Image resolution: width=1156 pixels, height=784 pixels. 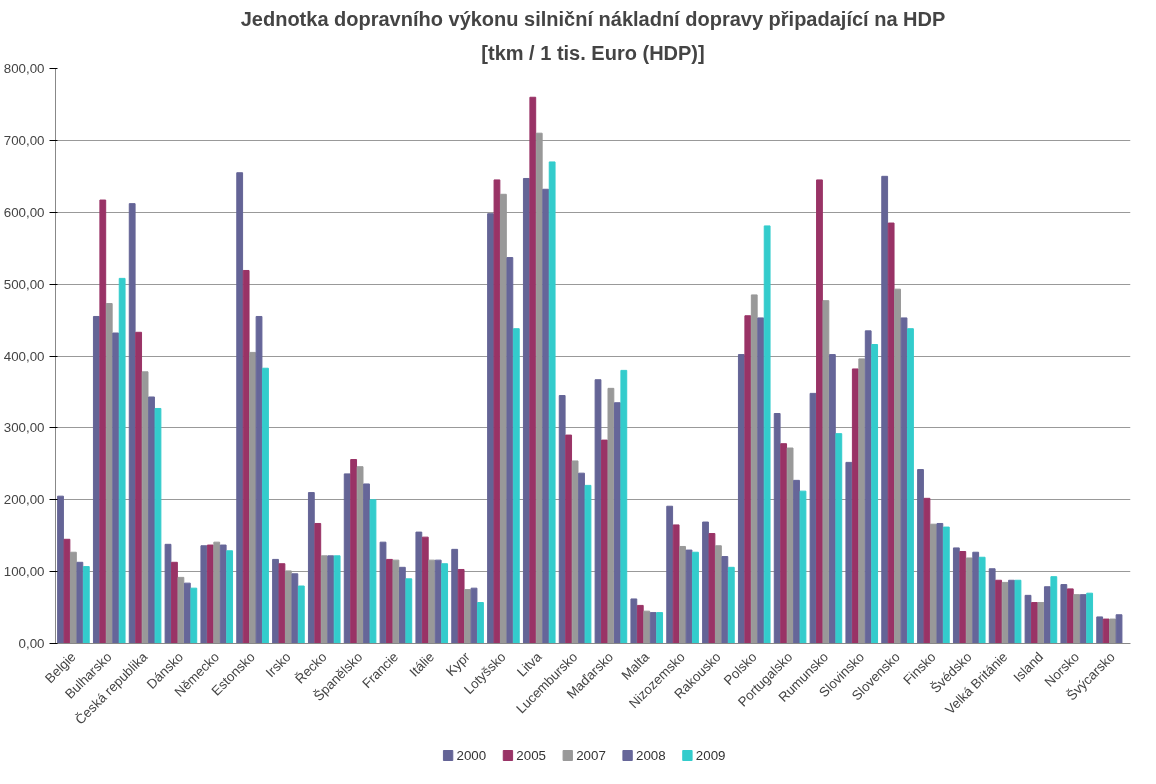 I want to click on y-tick-label: 100,00, so click(x=24, y=572).